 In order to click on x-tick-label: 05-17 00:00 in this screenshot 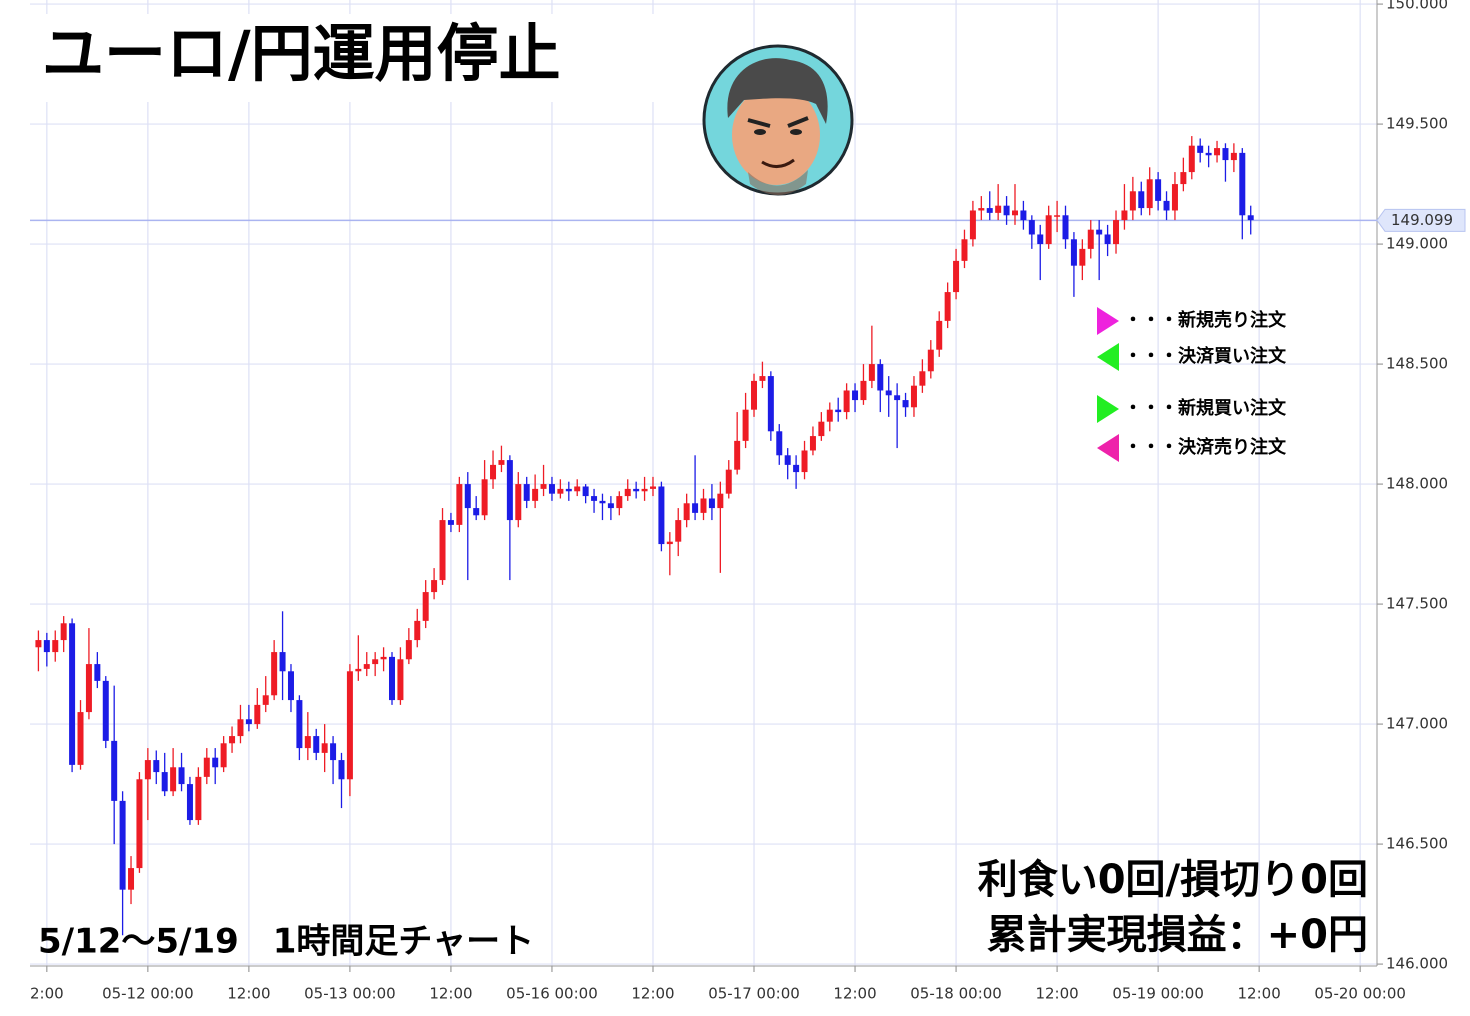, I will do `click(754, 994)`.